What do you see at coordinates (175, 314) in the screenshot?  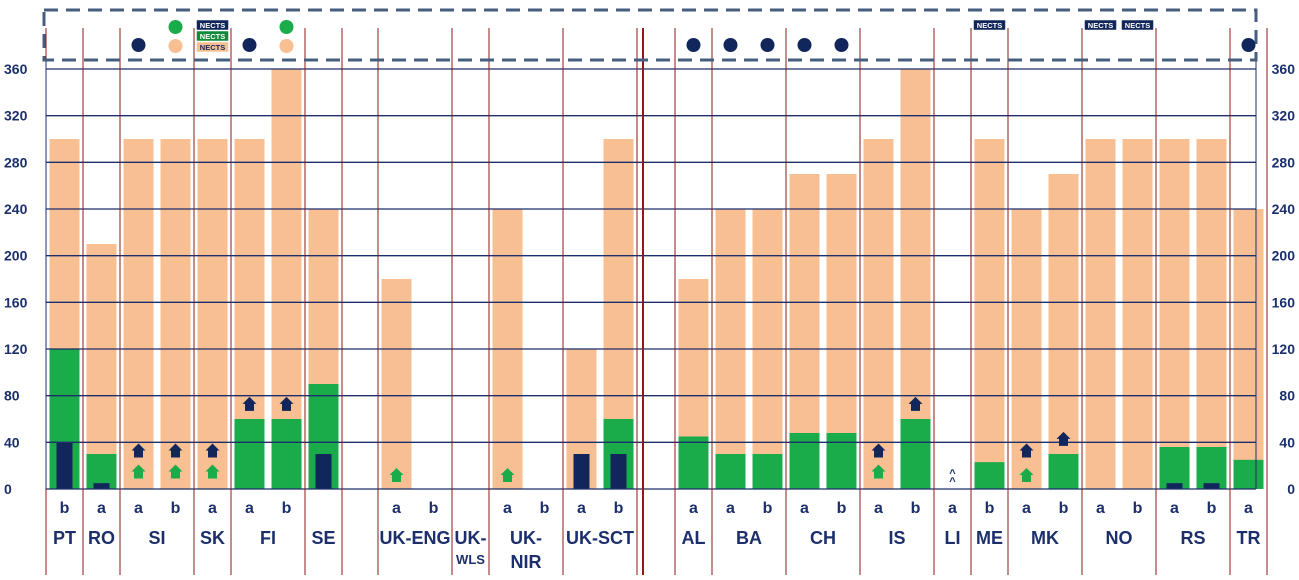 I see `bar-total-si-b` at bounding box center [175, 314].